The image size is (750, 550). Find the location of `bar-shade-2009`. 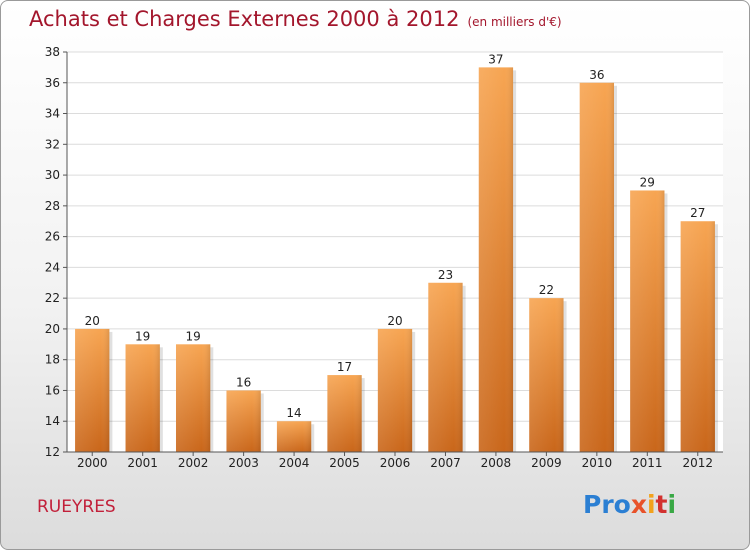

bar-shade-2009 is located at coordinates (546, 375).